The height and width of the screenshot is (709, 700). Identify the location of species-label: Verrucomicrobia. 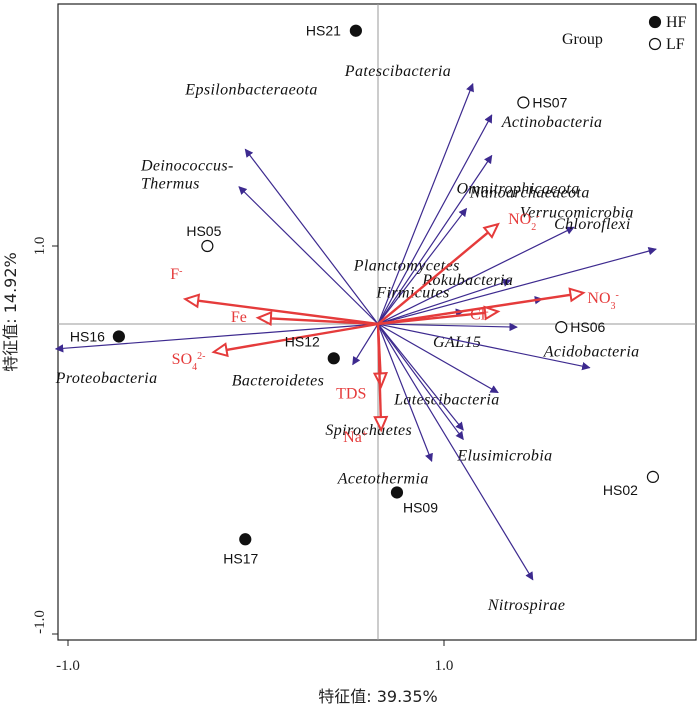
(577, 212).